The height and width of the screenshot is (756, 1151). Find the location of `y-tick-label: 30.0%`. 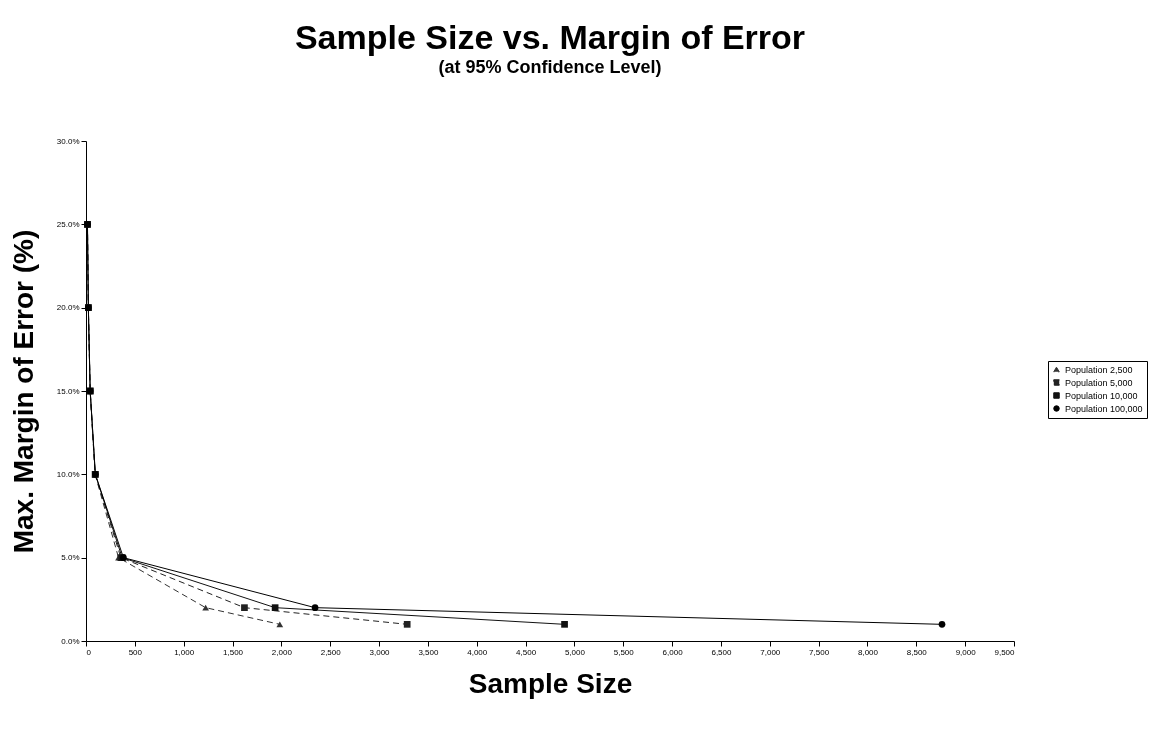

y-tick-label: 30.0% is located at coordinates (68, 141).